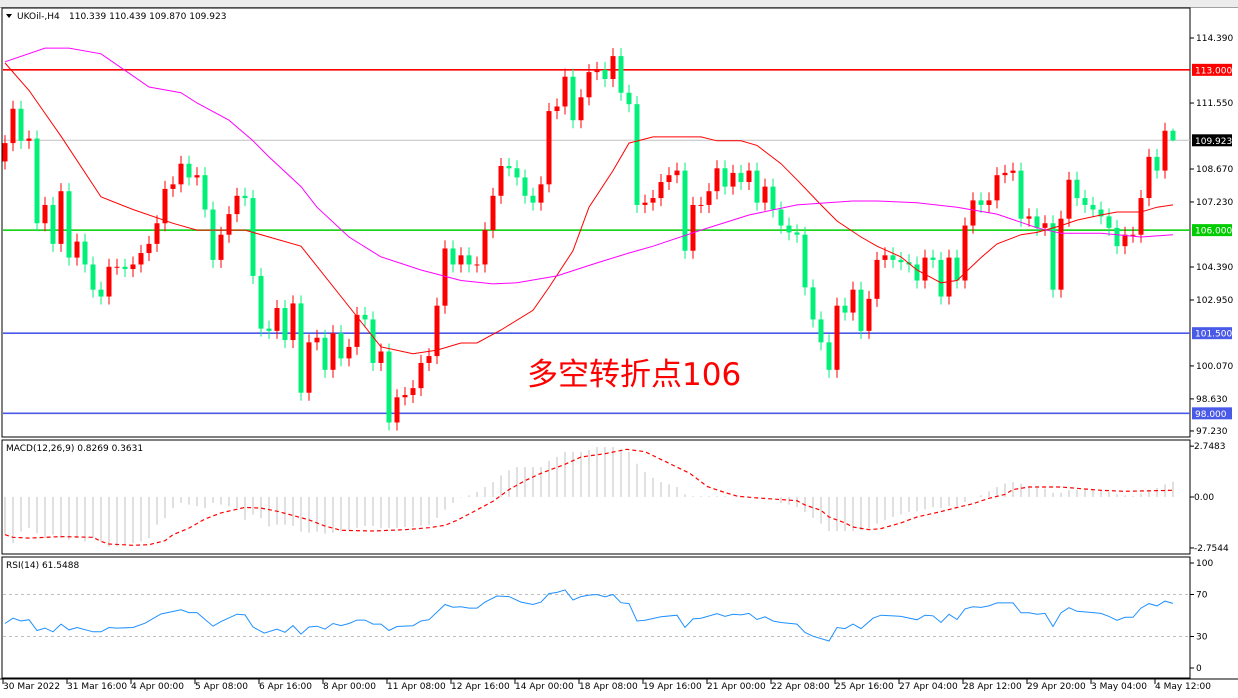 This screenshot has height=698, width=1238. Describe the element at coordinates (416, 687) in the screenshot. I see `time-tick-label: 11 Apr 08:00` at that location.